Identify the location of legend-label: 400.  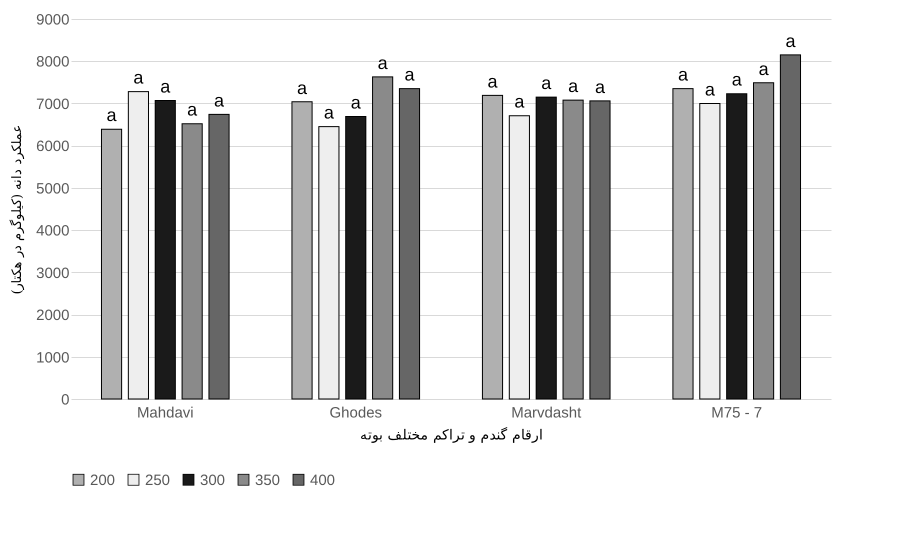
(323, 480).